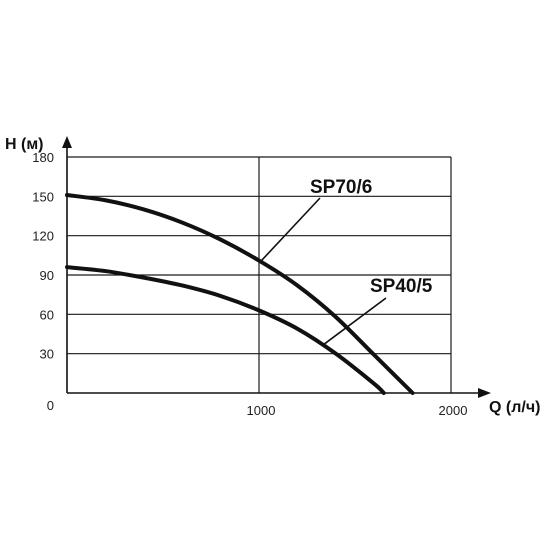  I want to click on y-tick-label: 180, so click(43, 157).